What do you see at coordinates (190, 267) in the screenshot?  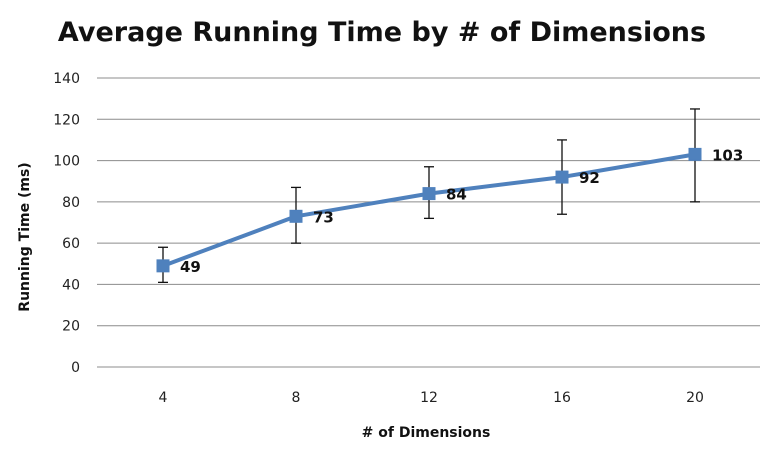 I see `data-label: 49` at bounding box center [190, 267].